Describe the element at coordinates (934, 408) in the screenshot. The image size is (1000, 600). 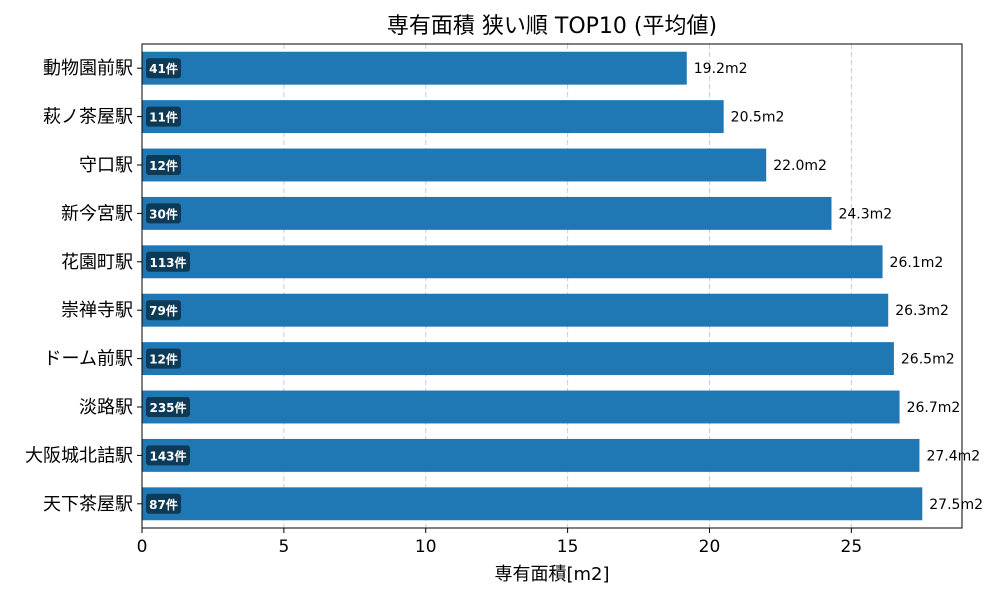
I see `value-label: 26.7m2` at that location.